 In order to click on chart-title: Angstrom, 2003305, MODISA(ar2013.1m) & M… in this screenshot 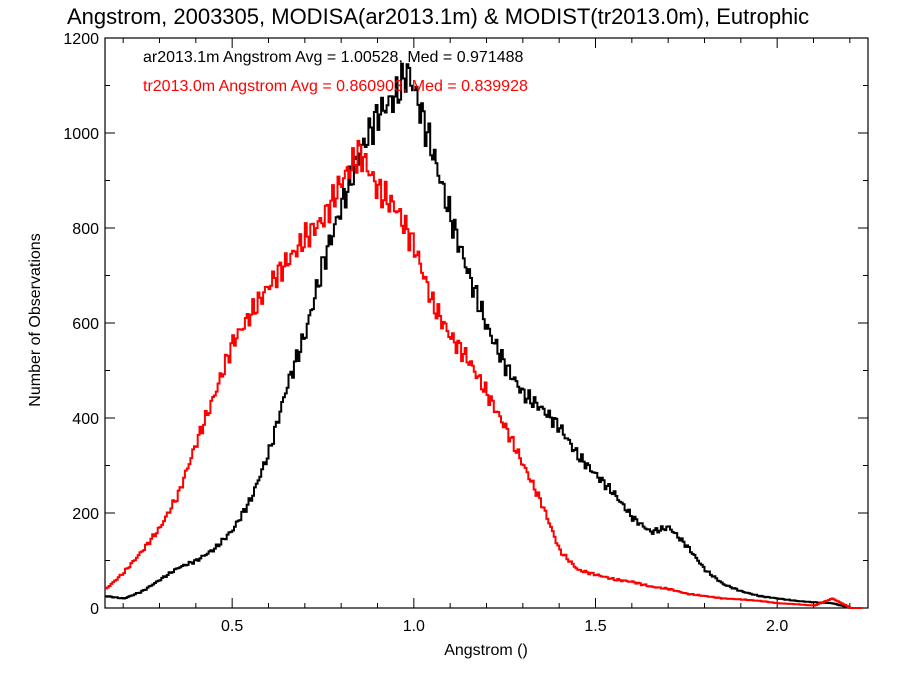, I will do `click(438, 16)`.